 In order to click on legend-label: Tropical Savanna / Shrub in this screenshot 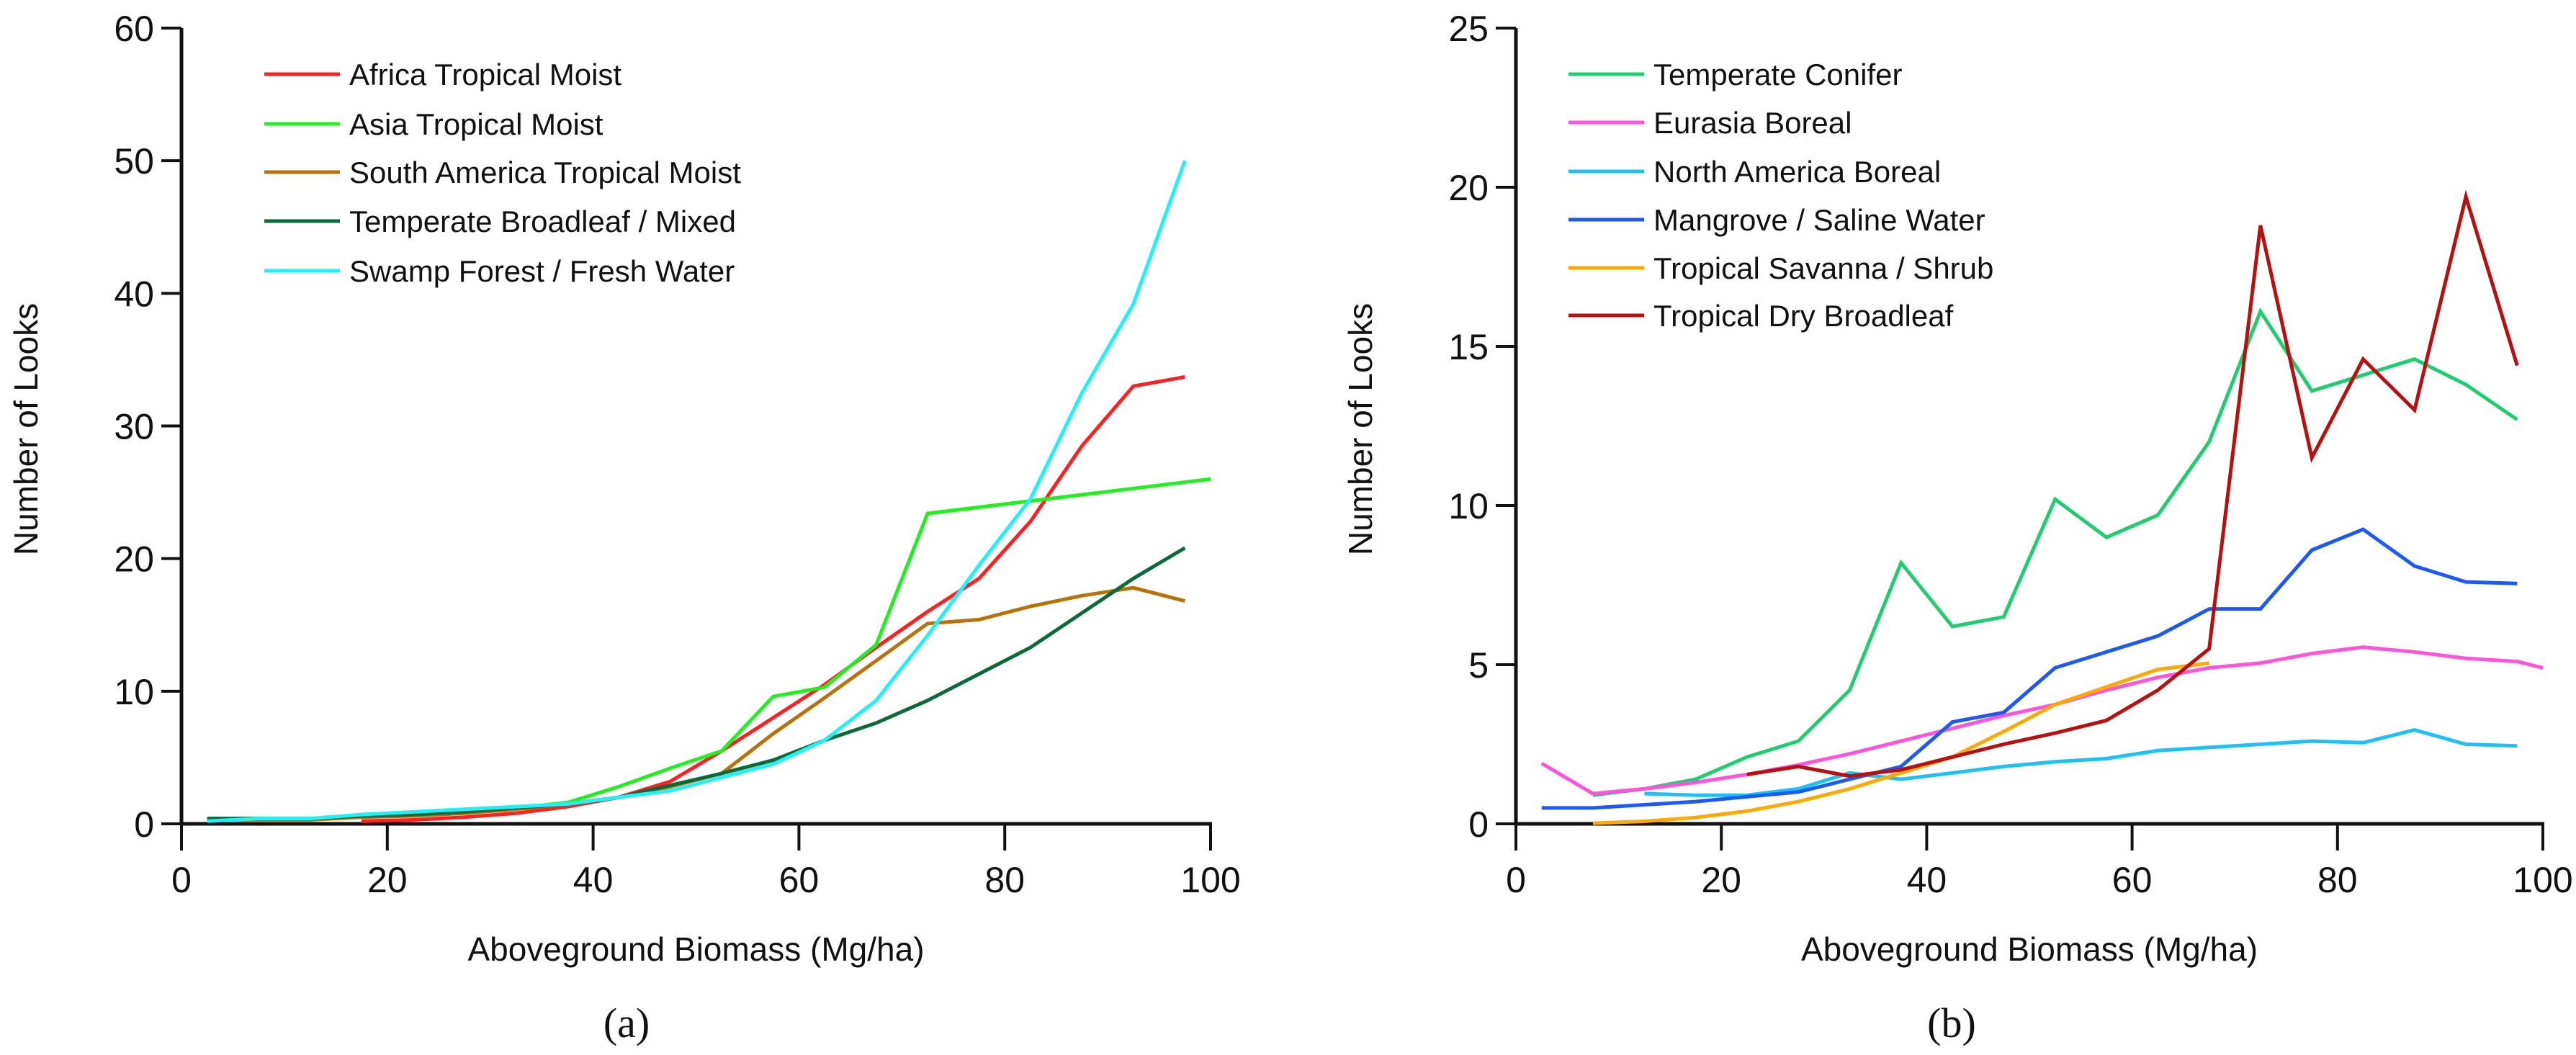, I will do `click(1823, 268)`.